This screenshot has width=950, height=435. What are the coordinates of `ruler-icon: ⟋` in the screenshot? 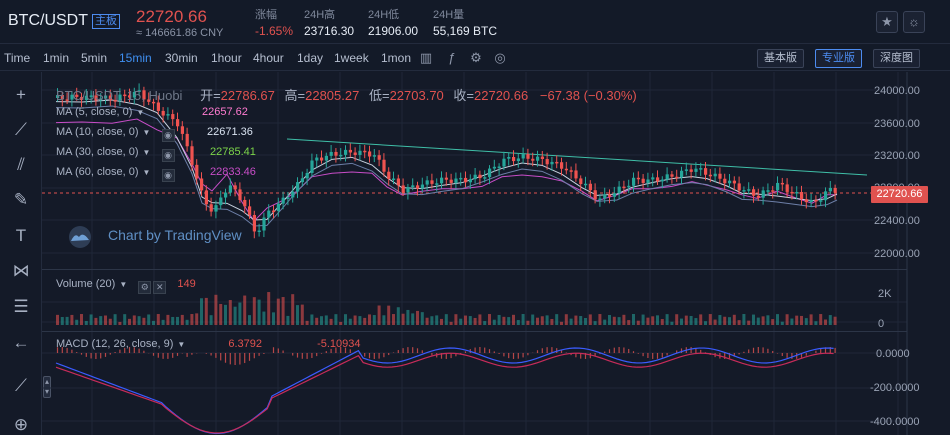 It's located at (21, 385).